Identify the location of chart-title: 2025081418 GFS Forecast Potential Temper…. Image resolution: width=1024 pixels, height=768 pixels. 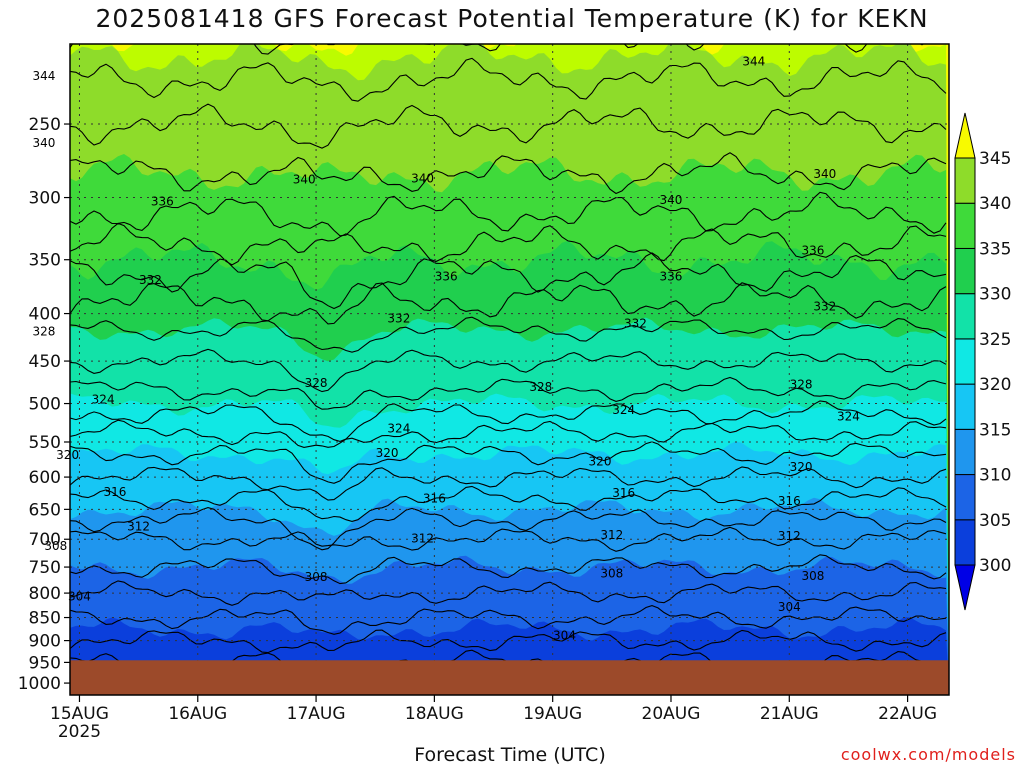
(512, 18).